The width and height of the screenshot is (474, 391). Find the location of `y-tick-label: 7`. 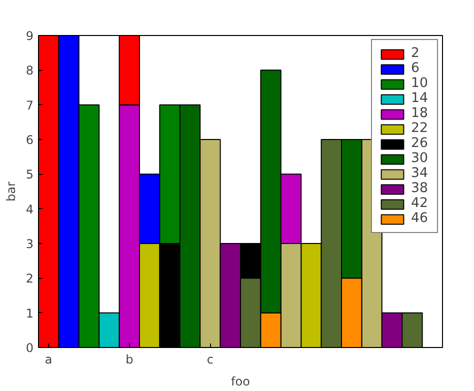

y-tick-label: 7 is located at coordinates (30, 105).